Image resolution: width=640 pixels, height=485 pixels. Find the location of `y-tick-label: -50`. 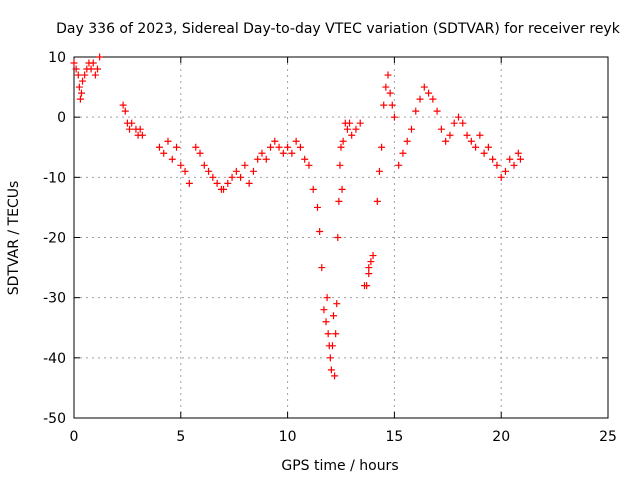

y-tick-label: -50 is located at coordinates (54, 419).